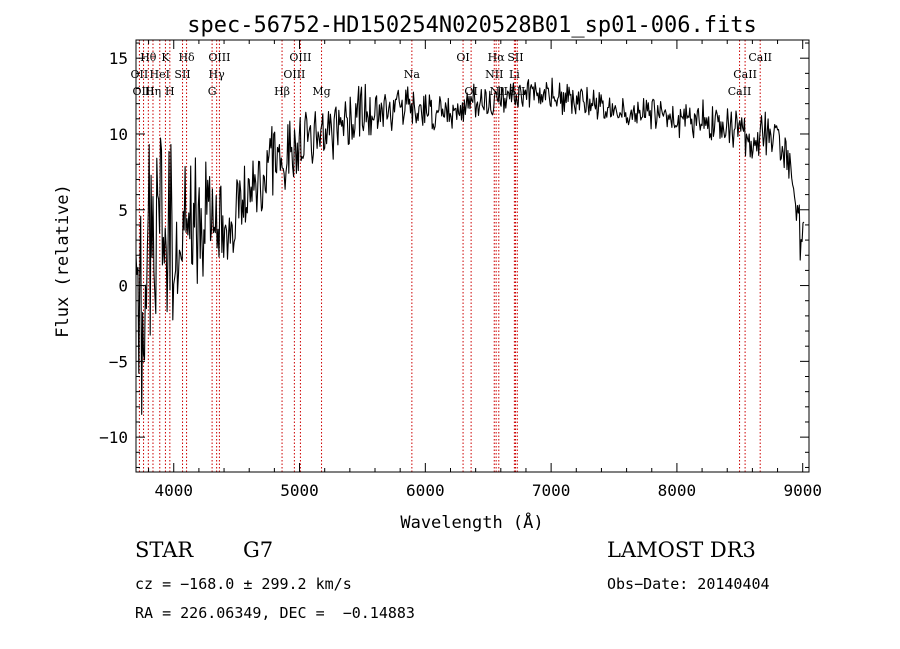  Describe the element at coordinates (118, 361) in the screenshot. I see `y-tick-label: −5` at that location.